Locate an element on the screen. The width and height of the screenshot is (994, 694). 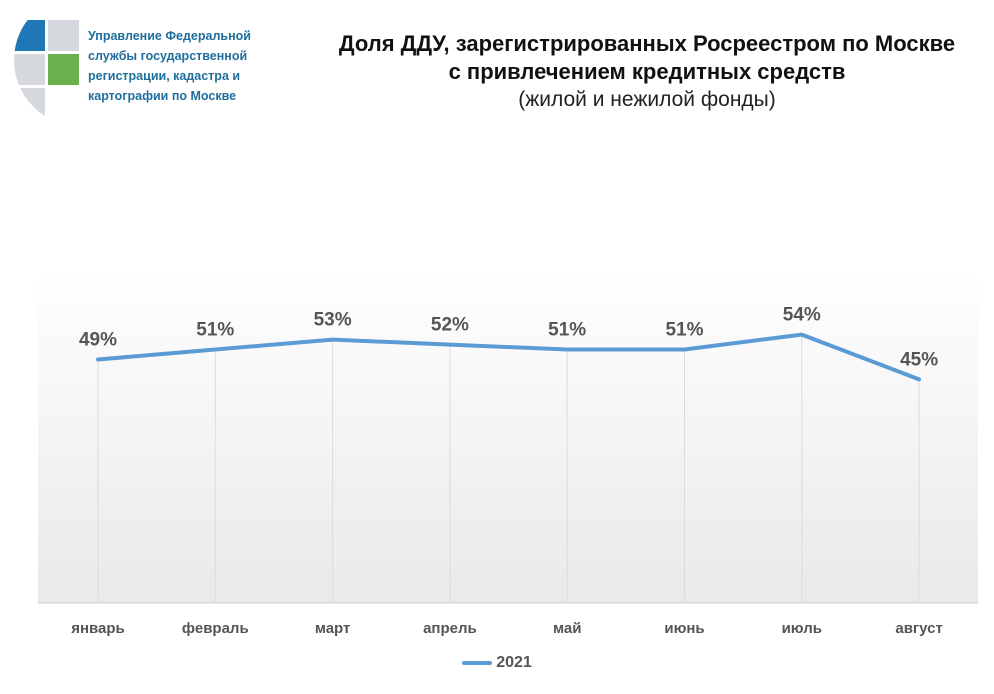
series-line-2021 is located at coordinates (509, 357).